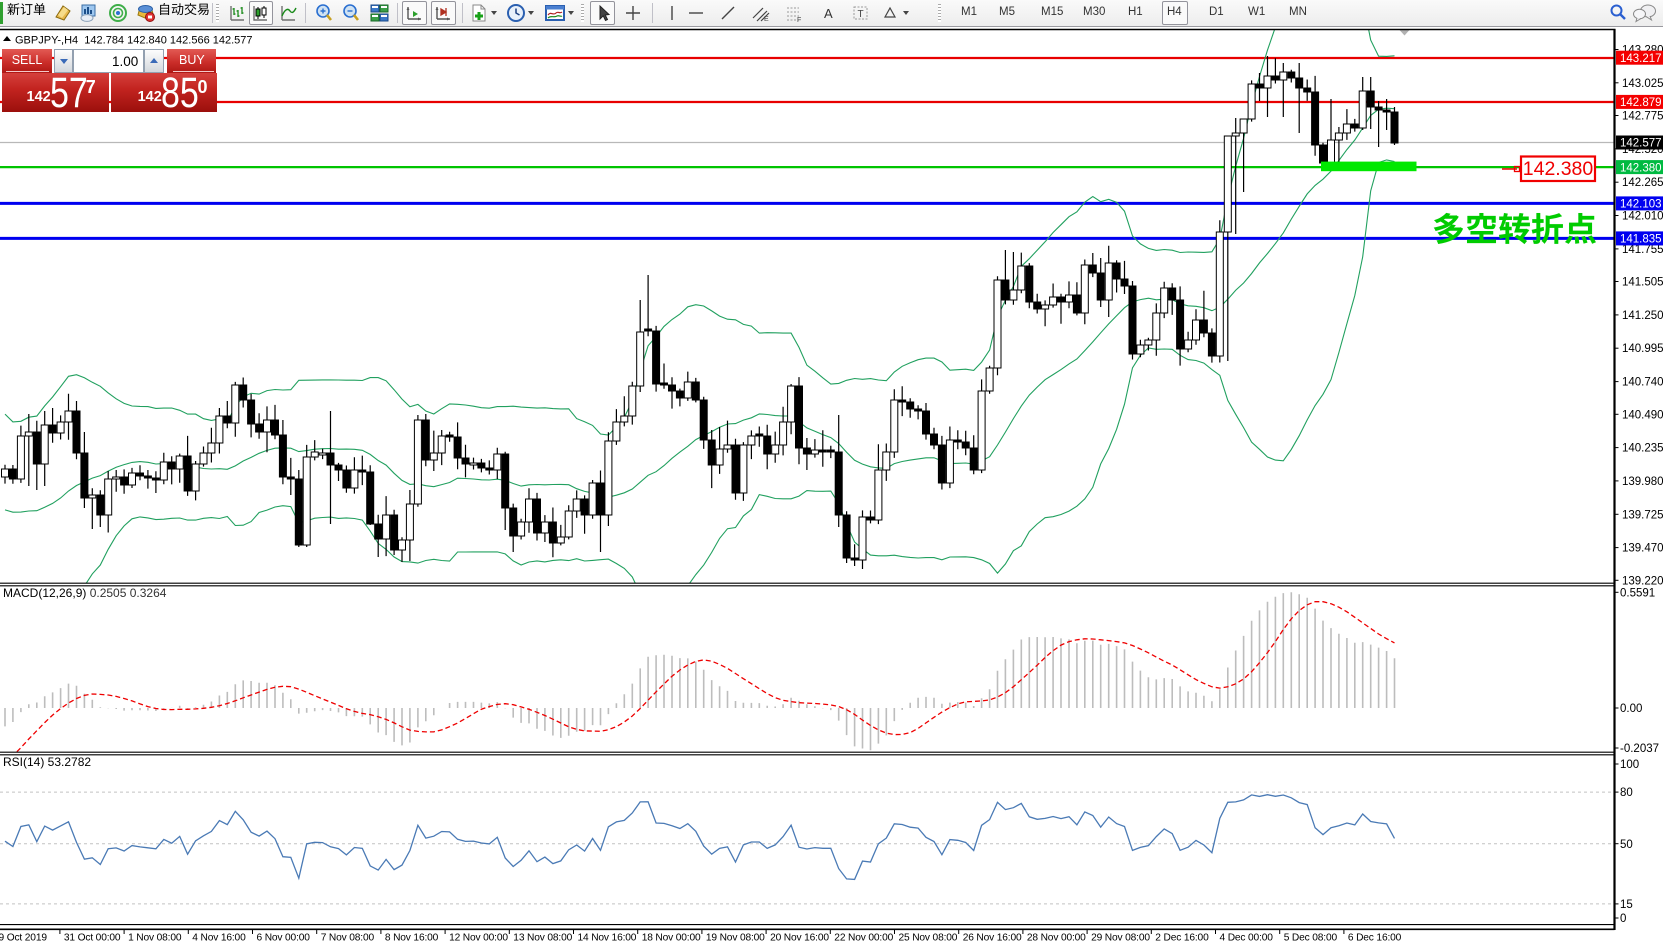 The height and width of the screenshot is (950, 1663). Describe the element at coordinates (1642, 482) in the screenshot. I see `svg-text: 139.980` at that location.